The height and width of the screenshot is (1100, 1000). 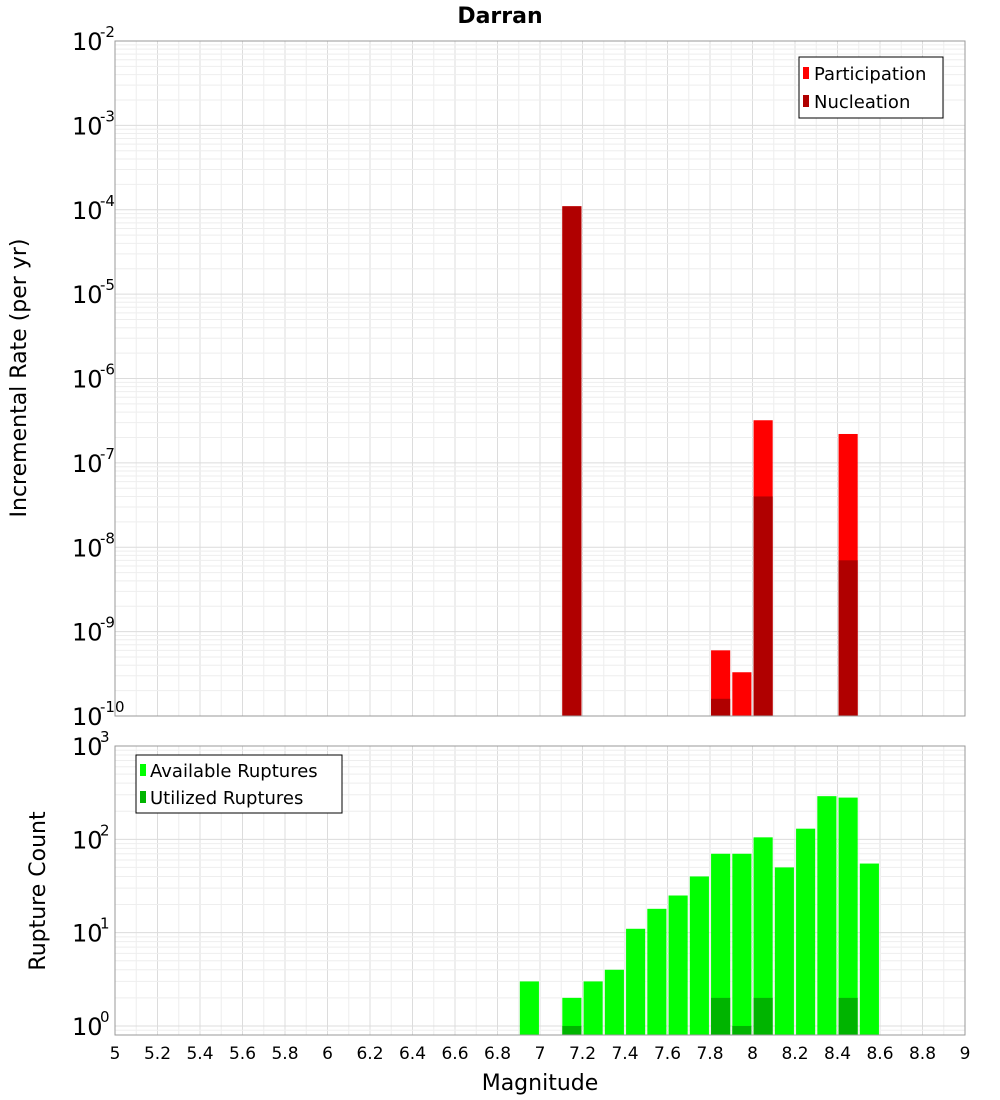 I want to click on top-legend: Participation Nucleation, so click(x=871, y=87).